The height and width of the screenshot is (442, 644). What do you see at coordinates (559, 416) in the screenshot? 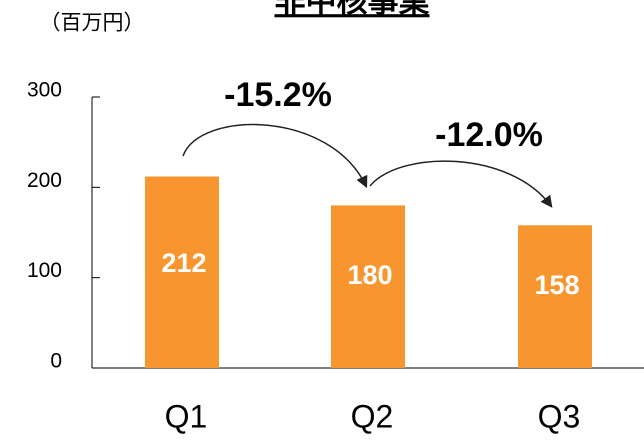
I see `x-tick-label: Q3` at bounding box center [559, 416].